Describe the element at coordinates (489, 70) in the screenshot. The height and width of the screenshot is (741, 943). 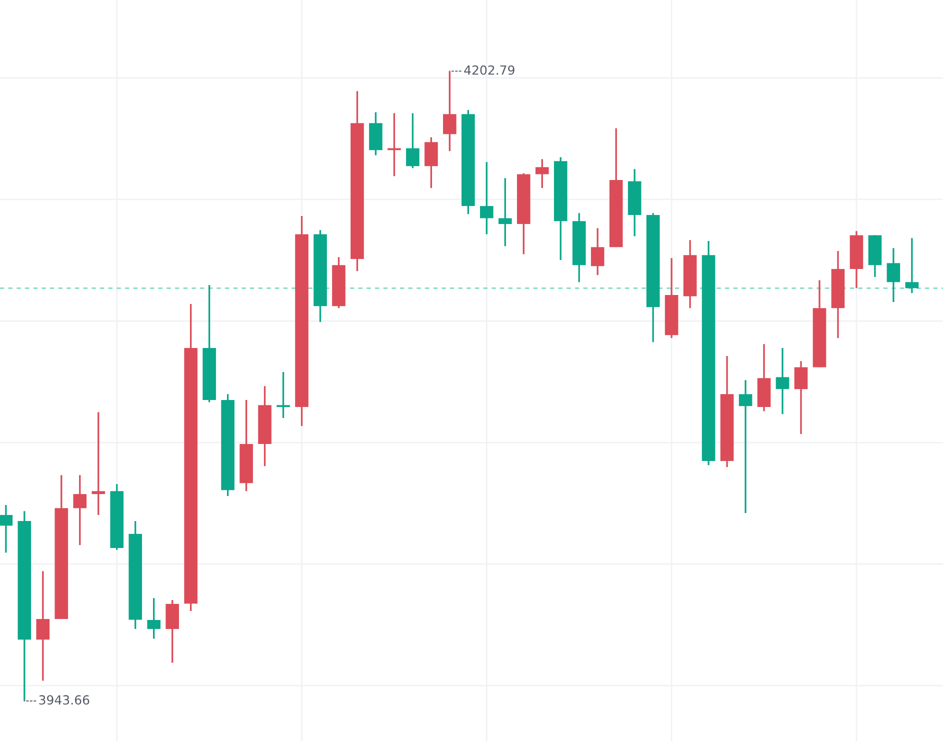
I see `annotation: 4202.79` at that location.